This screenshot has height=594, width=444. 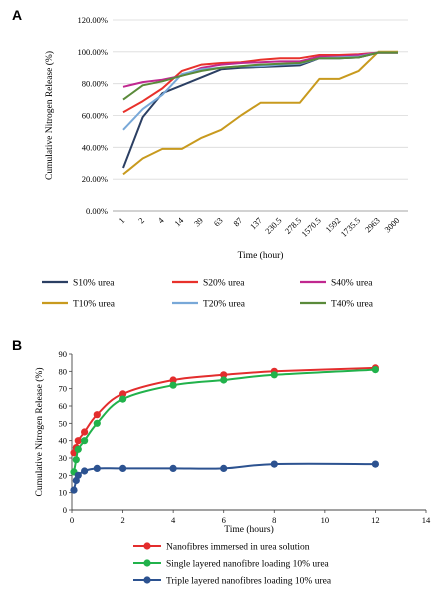 What do you see at coordinates (141, 220) in the screenshot?
I see `x-tick-label-a: 2` at bounding box center [141, 220].